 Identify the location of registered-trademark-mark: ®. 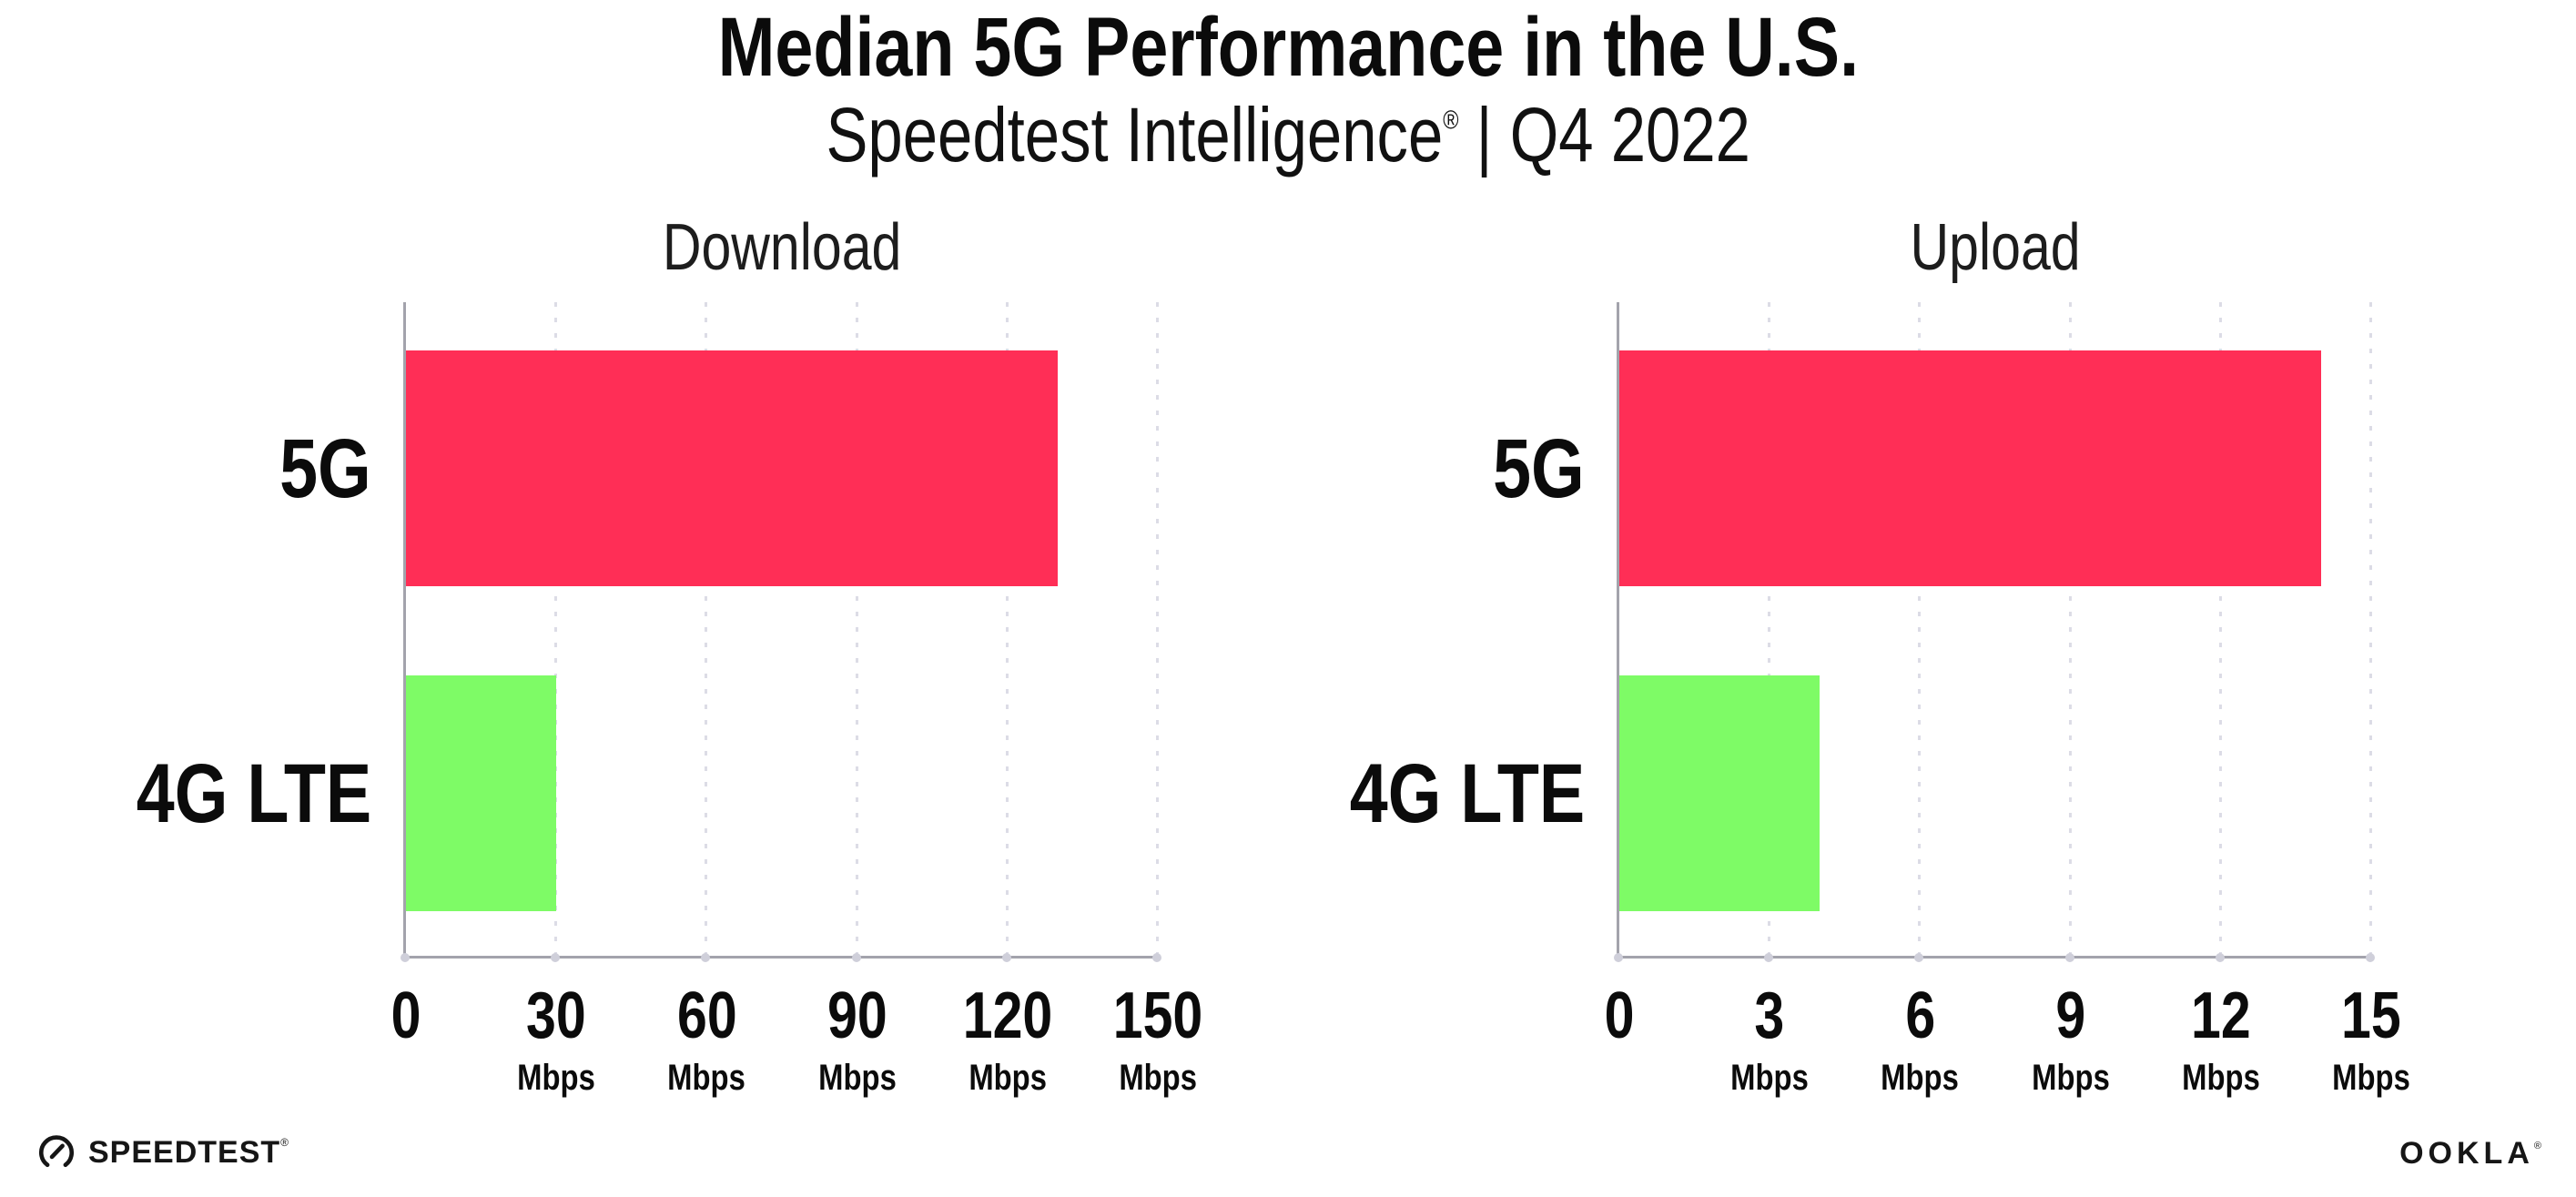
(1451, 121).